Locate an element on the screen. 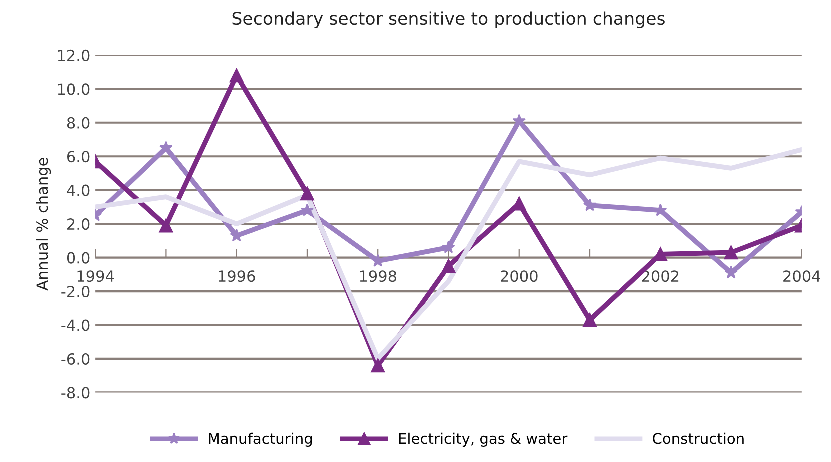  y-tick-label: 12.0 is located at coordinates (74, 56).